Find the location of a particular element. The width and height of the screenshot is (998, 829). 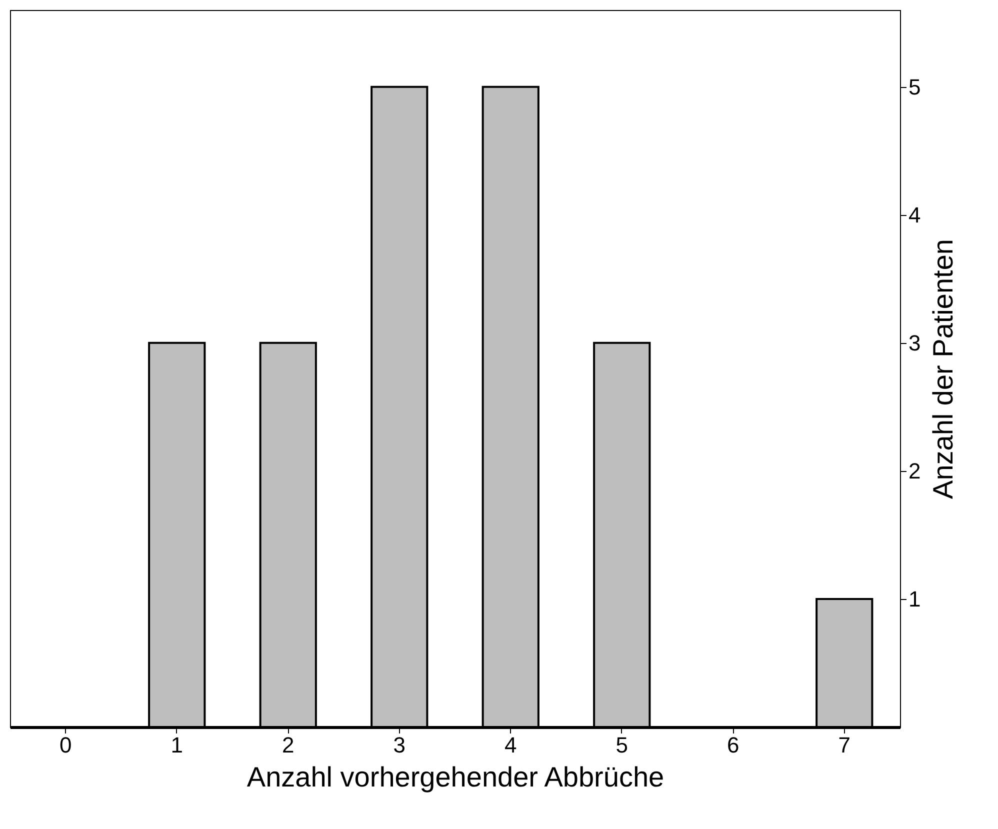

x-tick-label: 1 is located at coordinates (176, 745).